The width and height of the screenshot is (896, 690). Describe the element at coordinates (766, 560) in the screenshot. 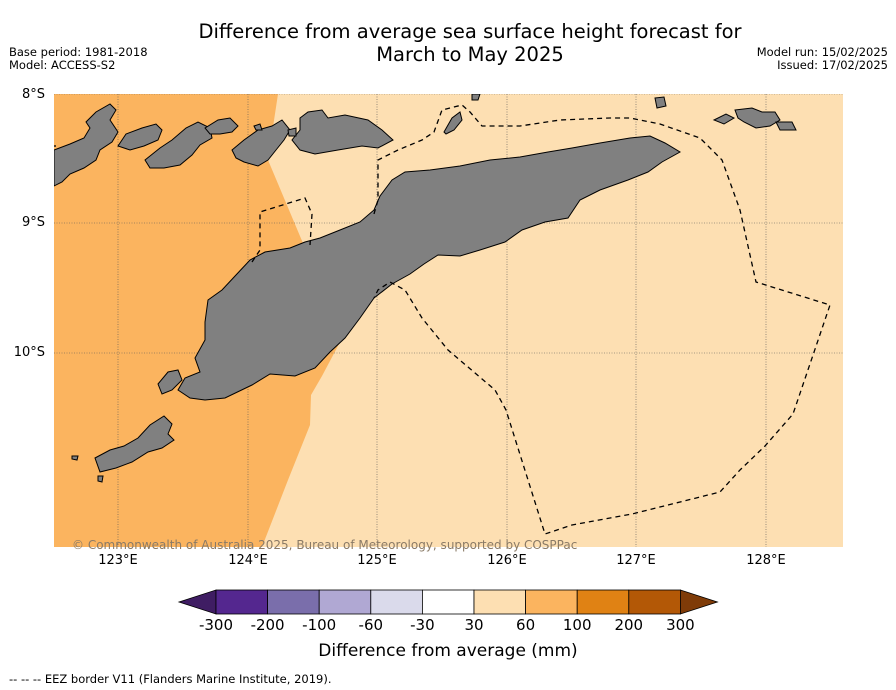

I see `lon-label: 128°E` at that location.